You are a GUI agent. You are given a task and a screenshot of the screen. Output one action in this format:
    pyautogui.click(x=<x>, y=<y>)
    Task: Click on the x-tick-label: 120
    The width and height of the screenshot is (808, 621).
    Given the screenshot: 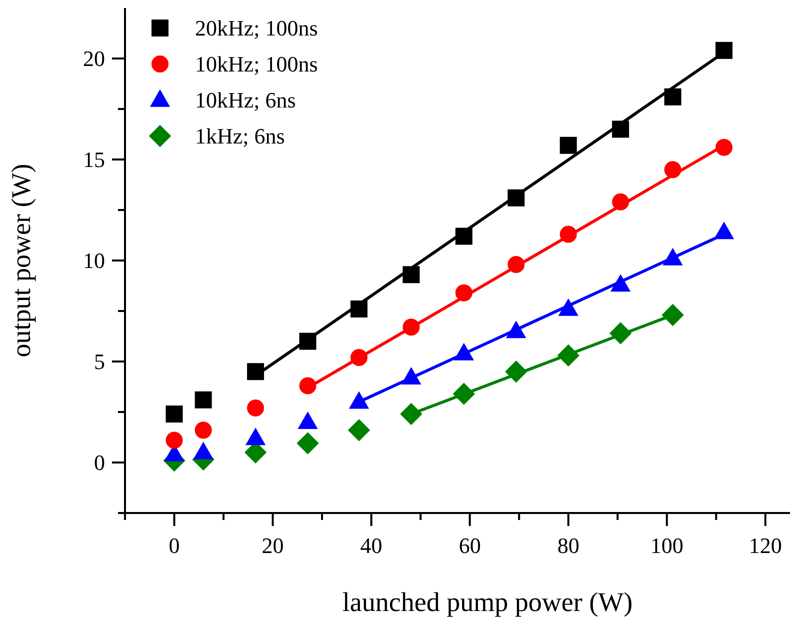 What is the action you would take?
    pyautogui.click(x=765, y=545)
    